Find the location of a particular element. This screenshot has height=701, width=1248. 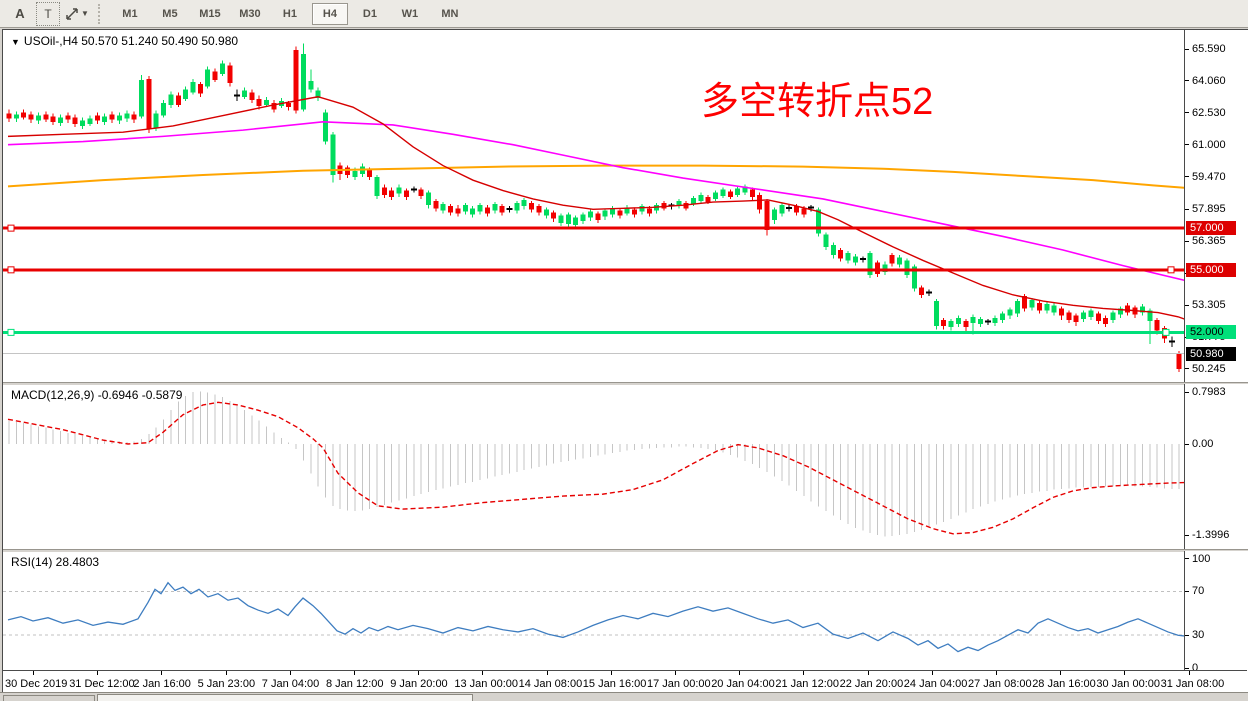

rsi-axis-tick: 100 is located at coordinates (1197, 559).